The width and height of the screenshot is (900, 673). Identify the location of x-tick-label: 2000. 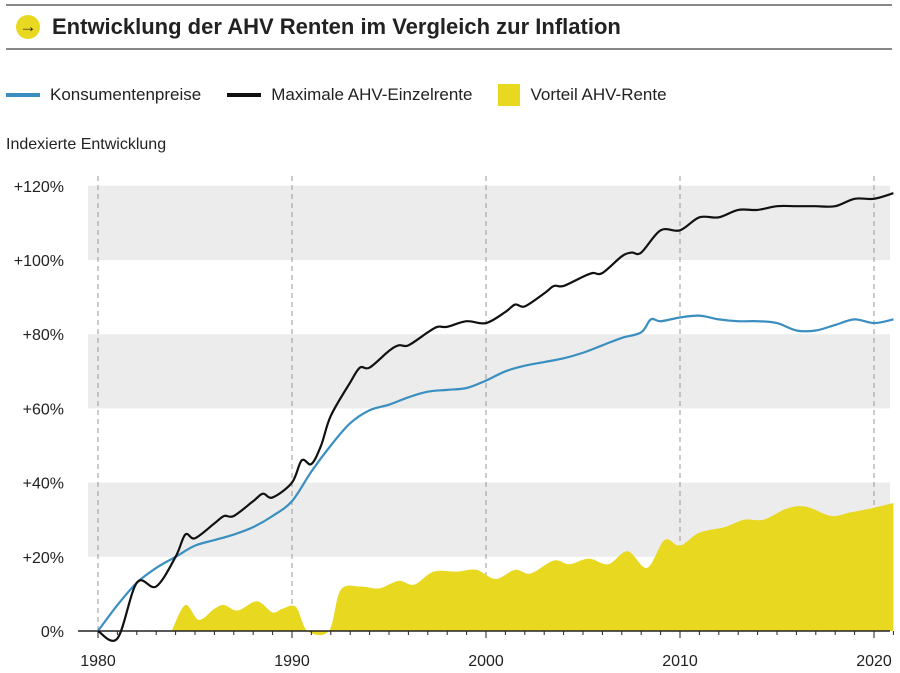
(486, 661).